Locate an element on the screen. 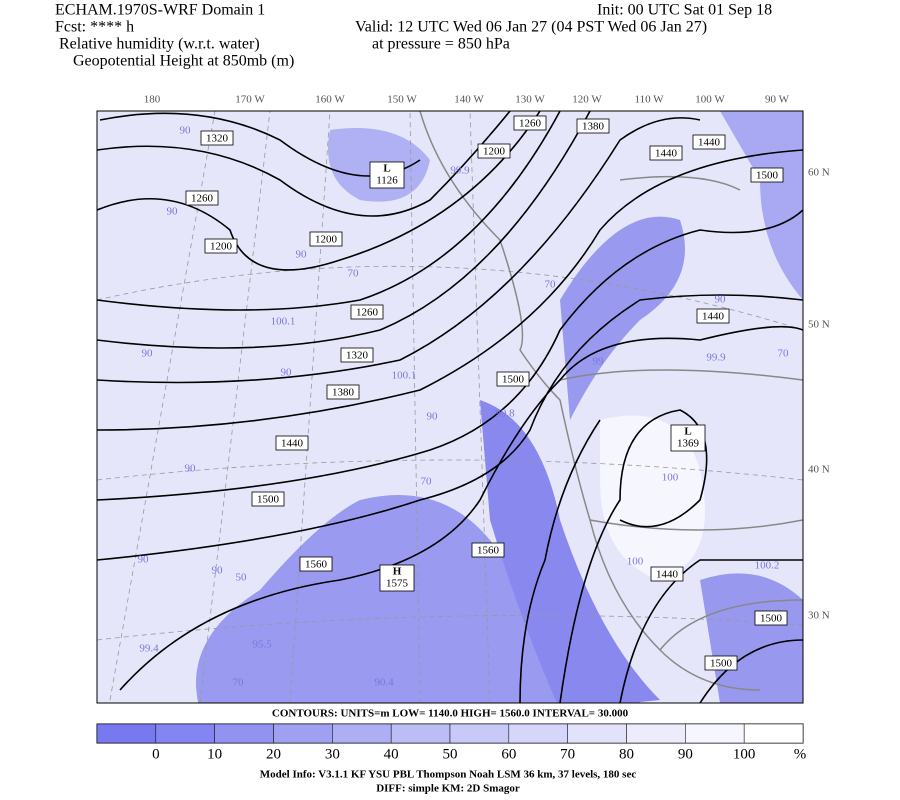 This screenshot has height=800, width=900. colorbar-label: 90 is located at coordinates (685, 754).